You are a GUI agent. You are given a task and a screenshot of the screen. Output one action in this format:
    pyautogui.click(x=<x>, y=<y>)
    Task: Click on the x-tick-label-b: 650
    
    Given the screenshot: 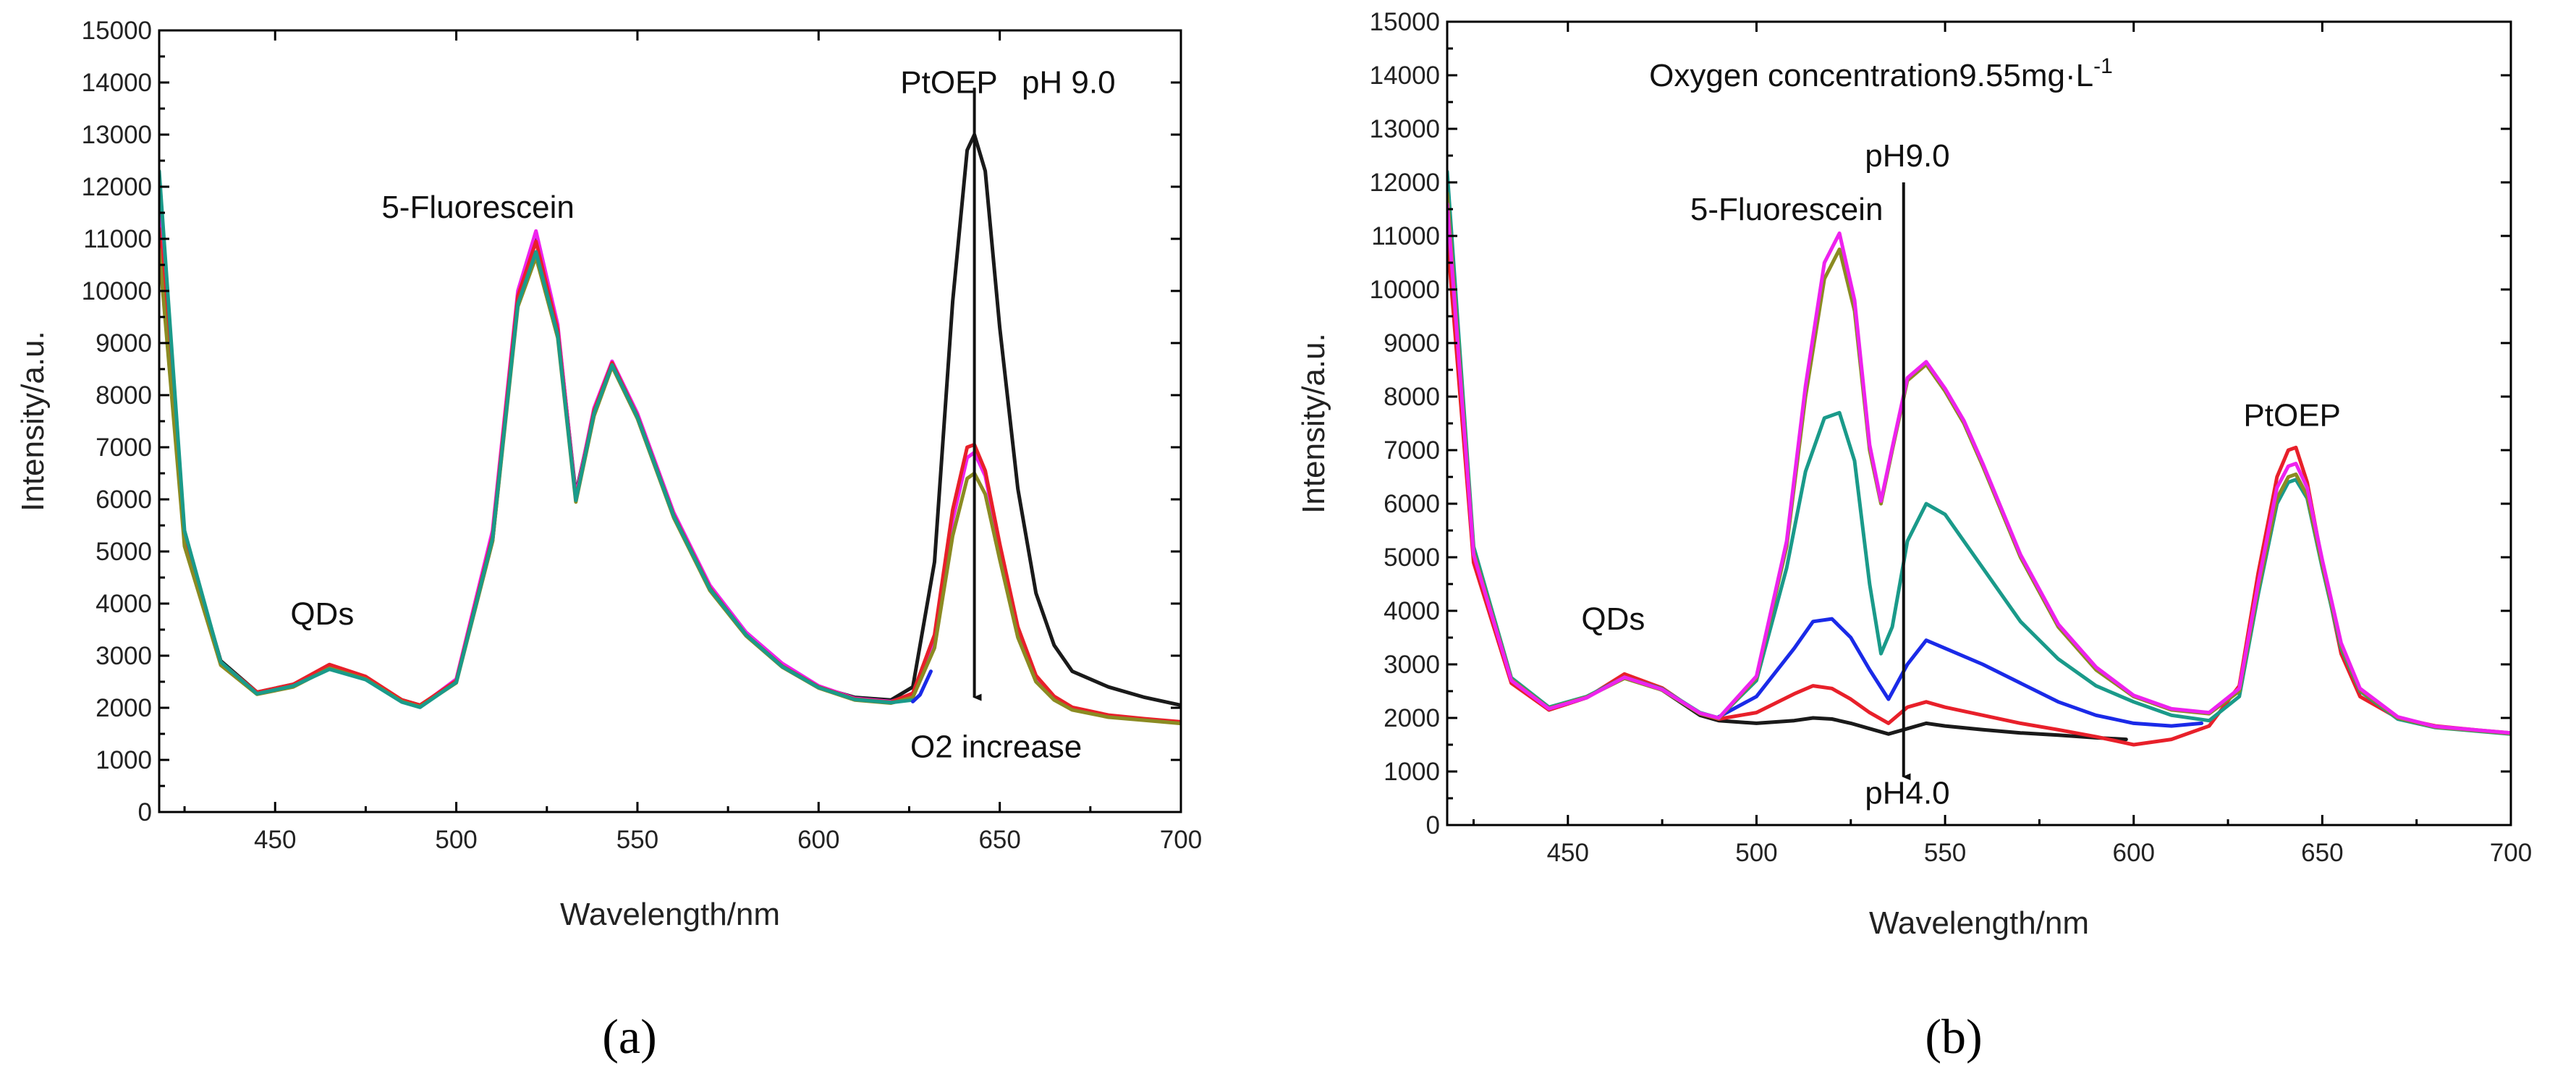 What is the action you would take?
    pyautogui.click(x=2322, y=853)
    